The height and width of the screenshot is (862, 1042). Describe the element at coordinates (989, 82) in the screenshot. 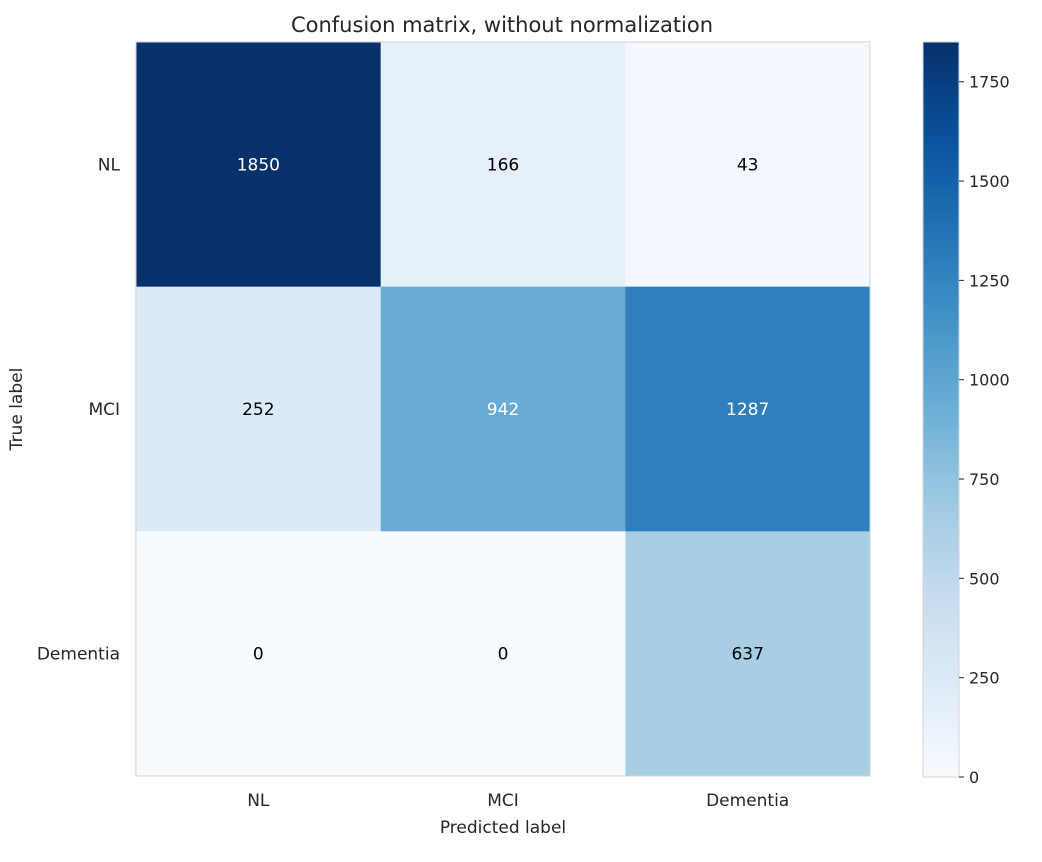

I see `colorbar-tick-label: 1750` at that location.